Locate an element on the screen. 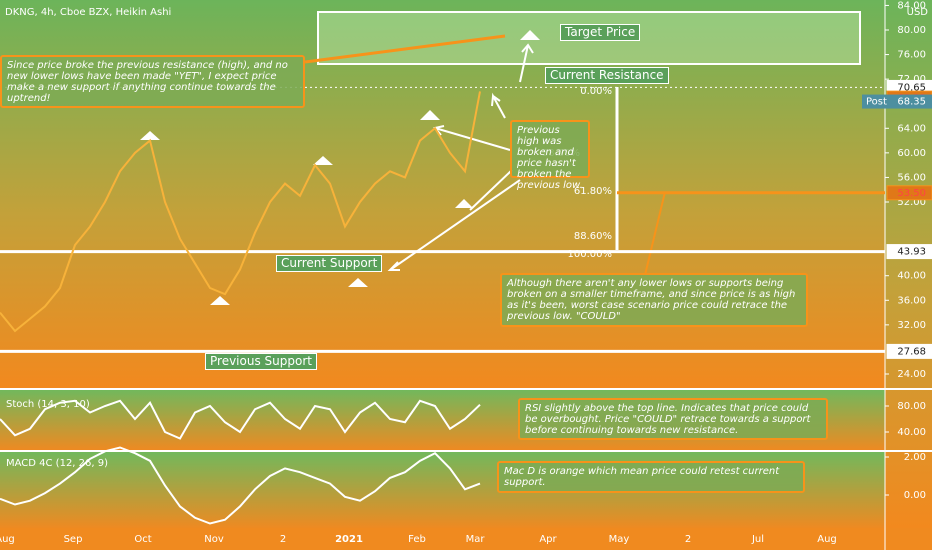 Image resolution: width=932 pixels, height=550 pixels. x-tick-label: Apr is located at coordinates (548, 539).